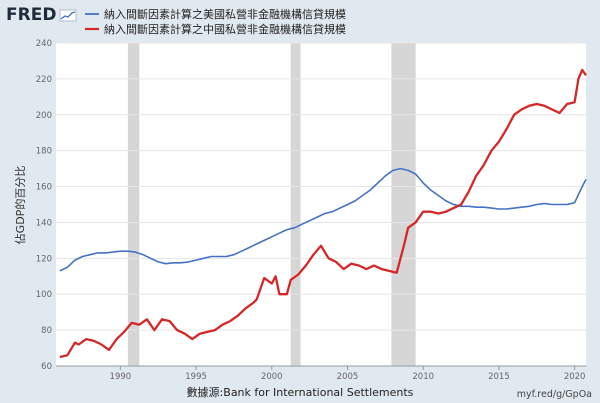  Describe the element at coordinates (44, 223) in the screenshot. I see `y-tick-label: 140` at that location.